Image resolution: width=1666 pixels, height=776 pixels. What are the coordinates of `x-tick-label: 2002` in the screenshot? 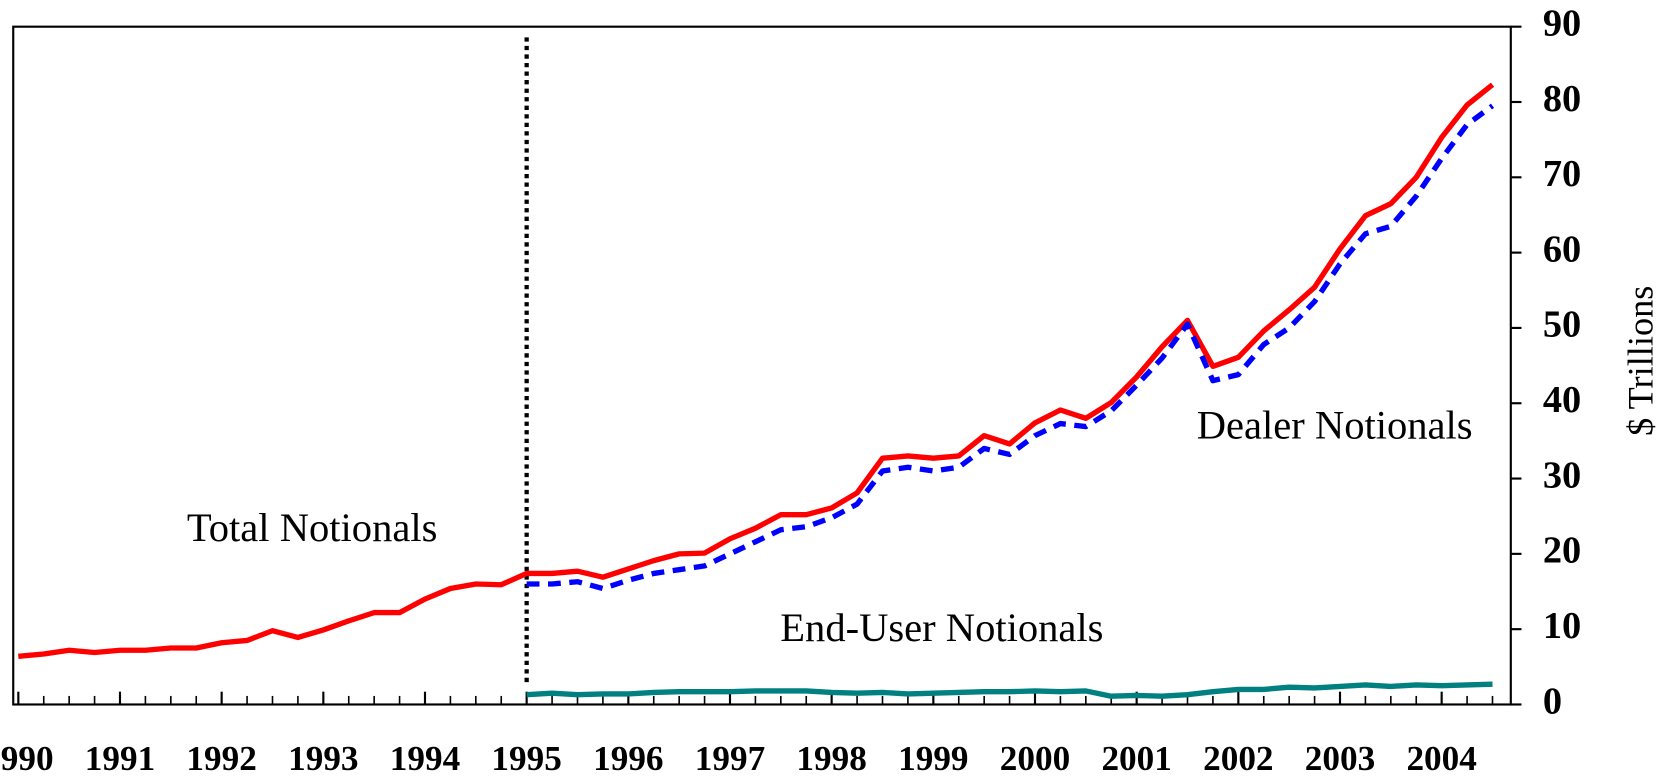 It's located at (1238, 757).